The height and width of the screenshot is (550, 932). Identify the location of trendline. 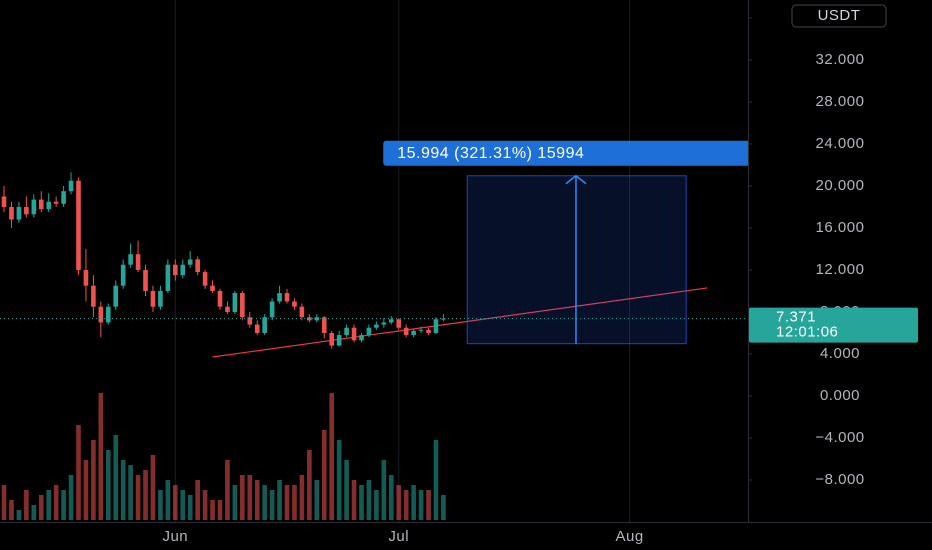
(460, 322).